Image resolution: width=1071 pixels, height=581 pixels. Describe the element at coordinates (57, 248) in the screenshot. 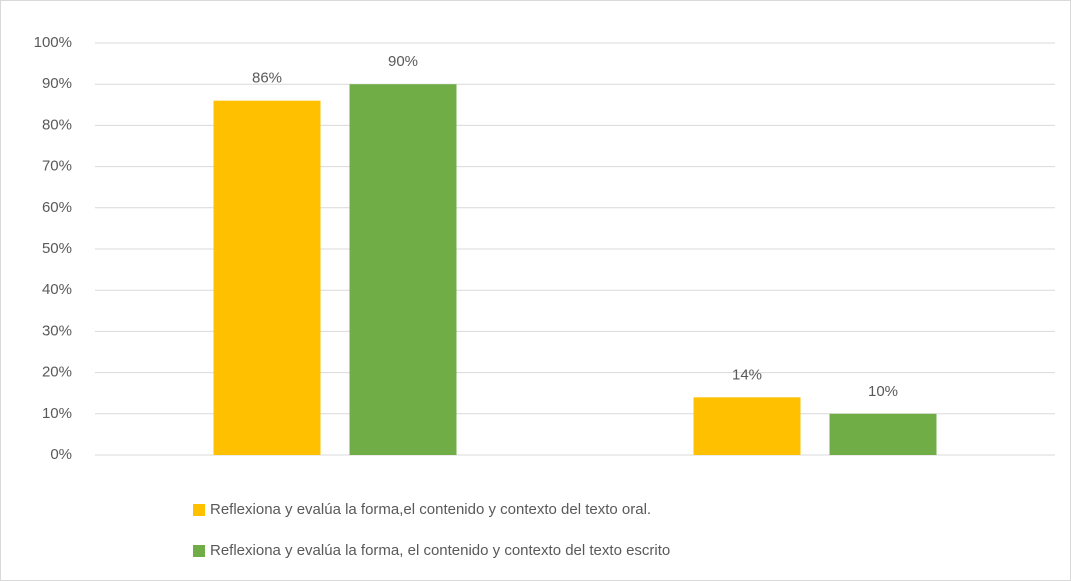

I see `y-tick-label: 50%` at that location.